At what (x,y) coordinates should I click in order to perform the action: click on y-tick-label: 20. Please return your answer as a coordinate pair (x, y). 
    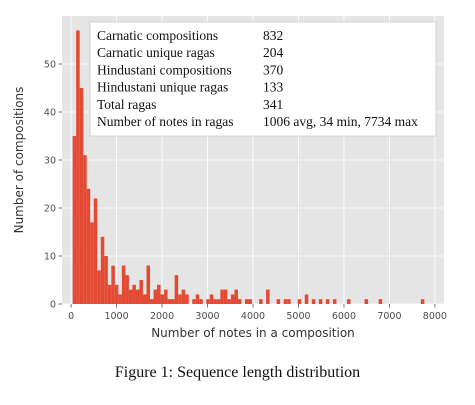
    Looking at the image, I should click on (50, 208).